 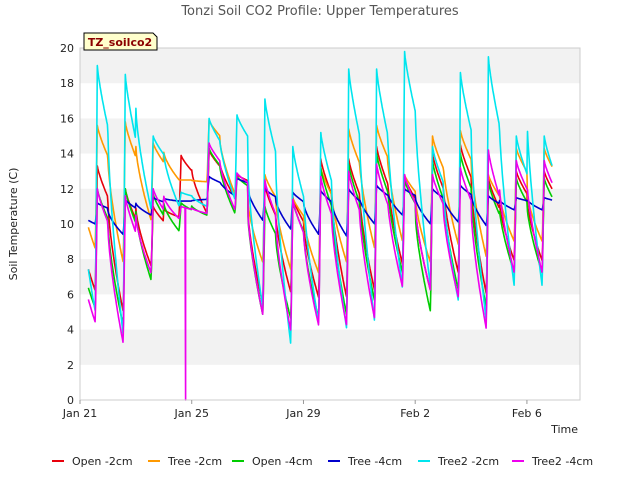 What do you see at coordinates (415, 413) in the screenshot?
I see `x-tick-label: Feb 2` at bounding box center [415, 413].